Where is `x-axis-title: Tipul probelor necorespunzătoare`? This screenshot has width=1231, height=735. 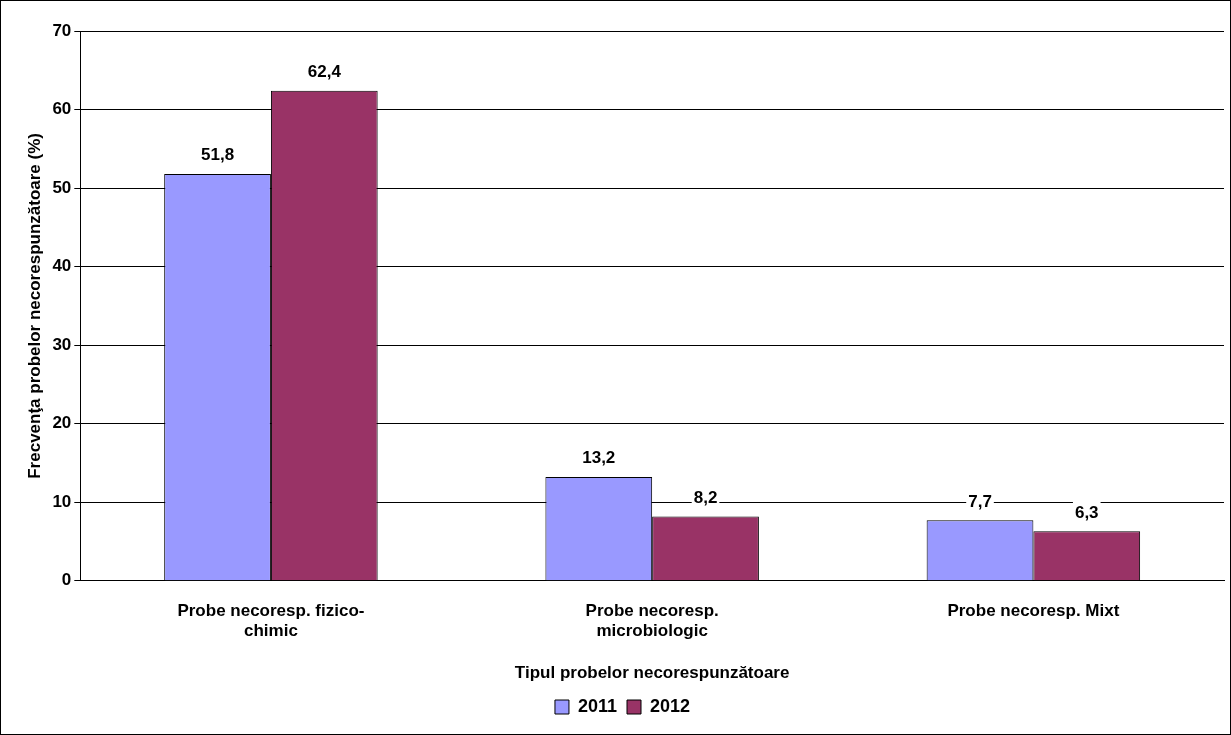
x-axis-title: Tipul probelor necorespunzătoare is located at coordinates (652, 673).